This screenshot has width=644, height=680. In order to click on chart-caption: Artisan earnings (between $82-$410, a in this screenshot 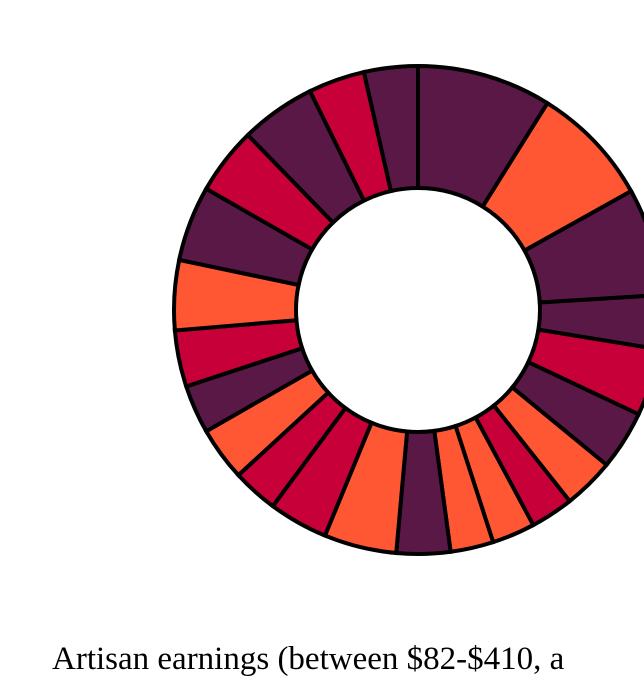, I will do `click(308, 659)`.